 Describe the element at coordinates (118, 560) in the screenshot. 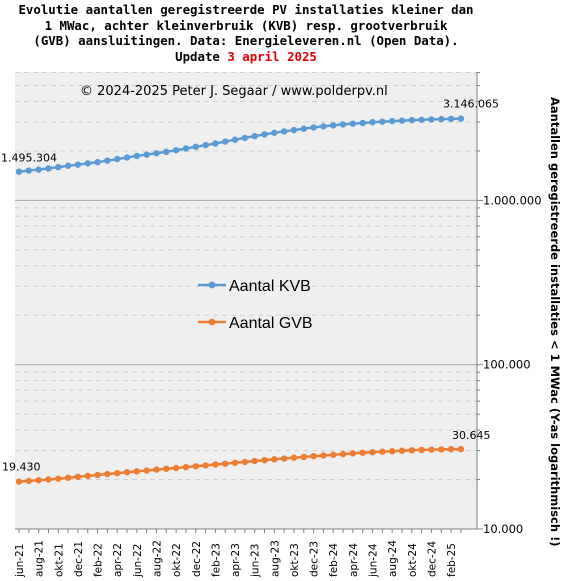

I see `x-tick-label: apr-22` at that location.